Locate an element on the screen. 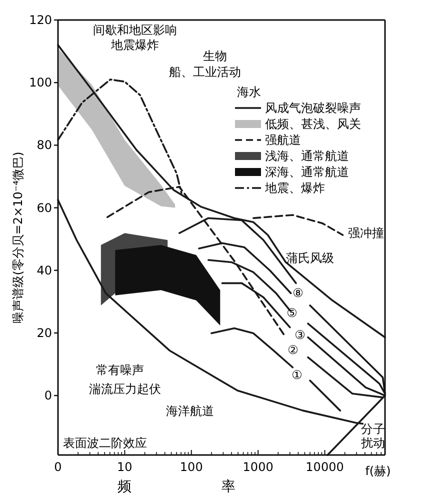 The image size is (421, 497). y-axis-title: 噪声谱级(零分贝=2×10⁻⁴微巴) is located at coordinates (18, 238).